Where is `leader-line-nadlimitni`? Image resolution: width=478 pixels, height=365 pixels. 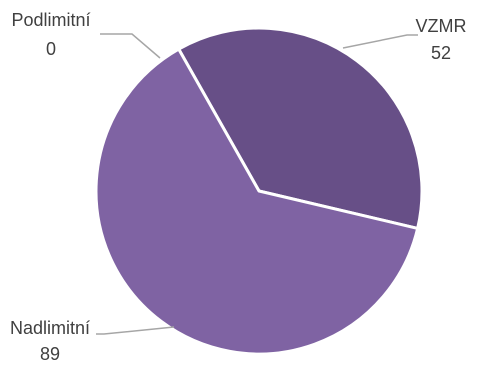 leader-line-nadlimitni is located at coordinates (135, 330).